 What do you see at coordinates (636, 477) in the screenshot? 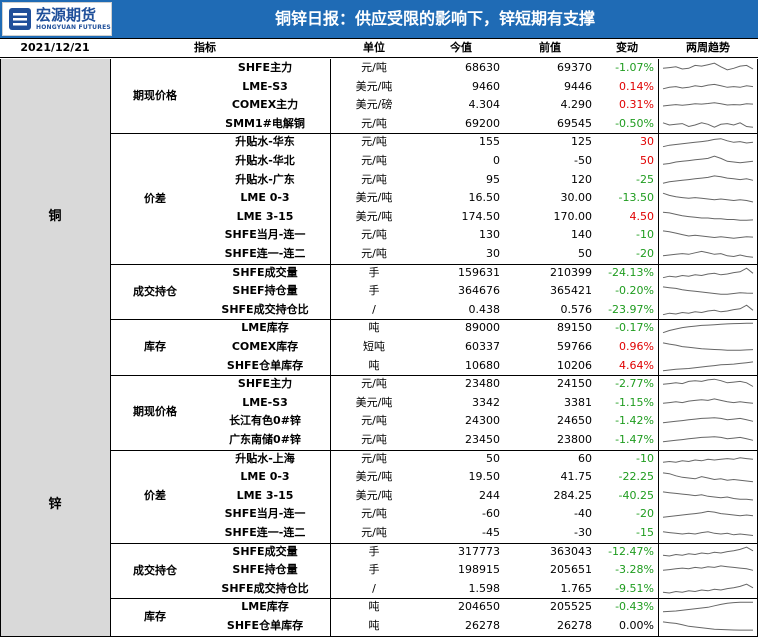
I see `change-value: -22.25` at bounding box center [636, 477].